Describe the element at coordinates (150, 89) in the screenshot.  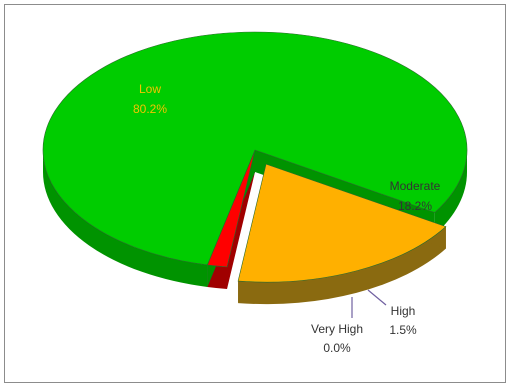
I see `label-name-low: Low` at that location.